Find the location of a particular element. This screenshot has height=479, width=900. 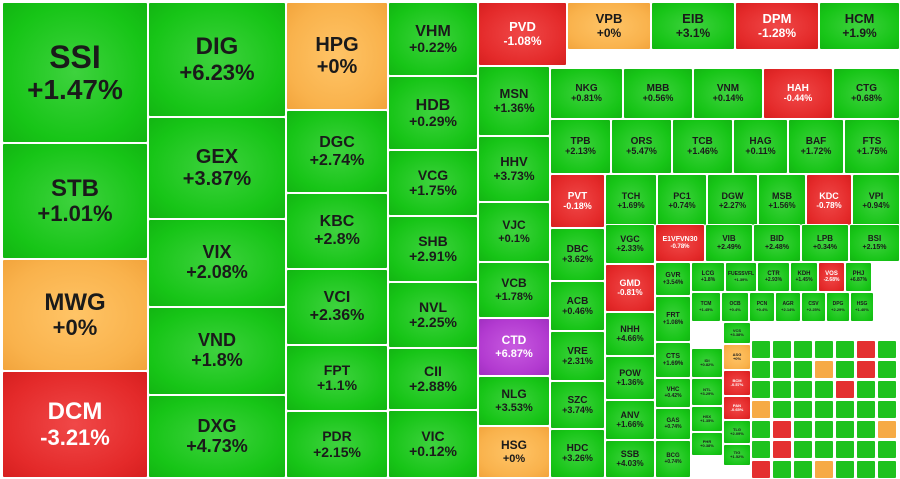

tile-vre: VRE +2.31% is located at coordinates (577, 356).